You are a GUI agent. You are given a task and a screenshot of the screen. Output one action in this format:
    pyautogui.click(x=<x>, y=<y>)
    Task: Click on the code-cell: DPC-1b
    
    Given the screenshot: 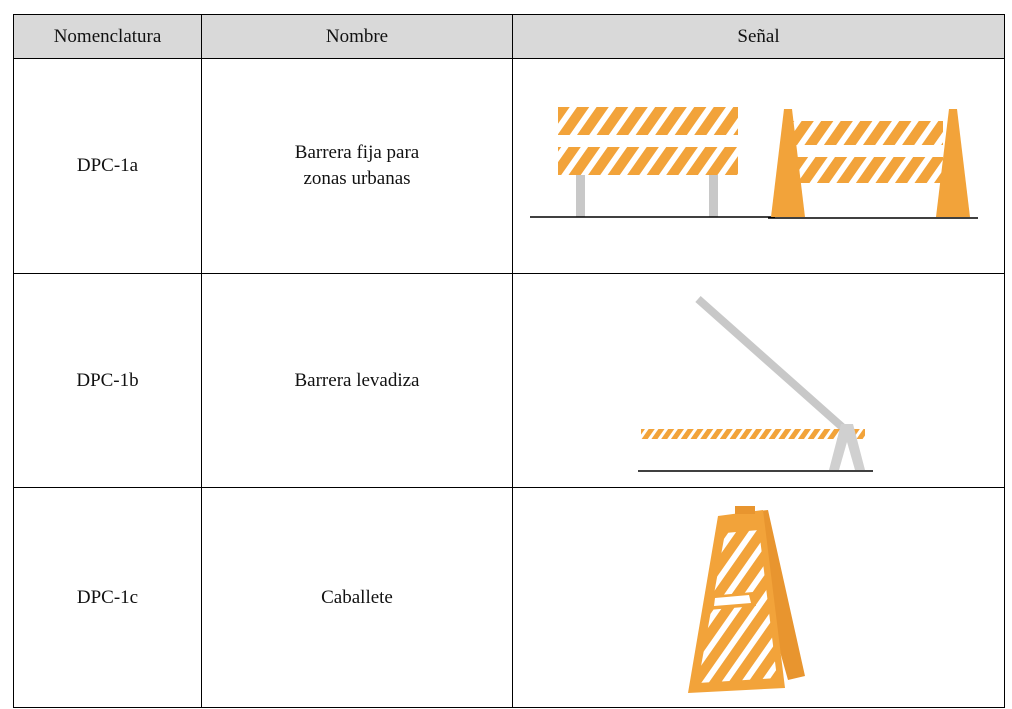 What is the action you would take?
    pyautogui.click(x=107, y=380)
    